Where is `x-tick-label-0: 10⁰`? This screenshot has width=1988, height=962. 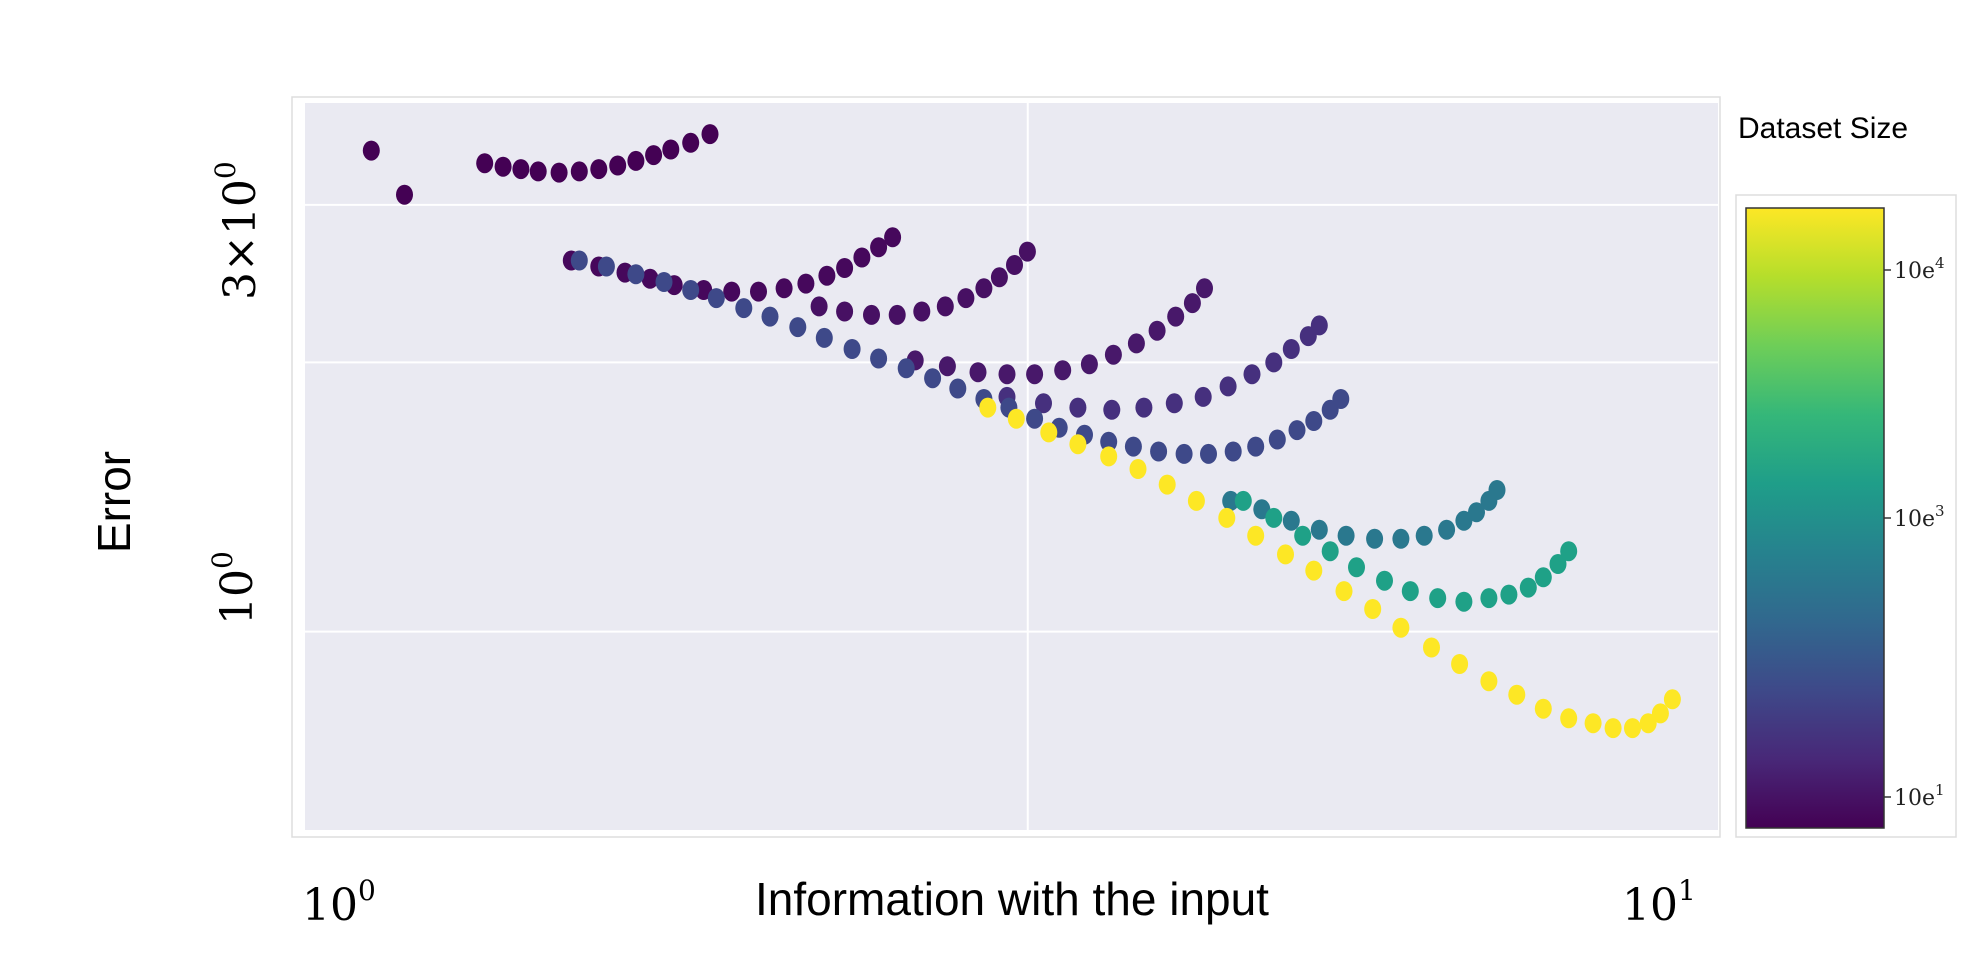
x-tick-label-0: 10⁰ is located at coordinates (339, 902).